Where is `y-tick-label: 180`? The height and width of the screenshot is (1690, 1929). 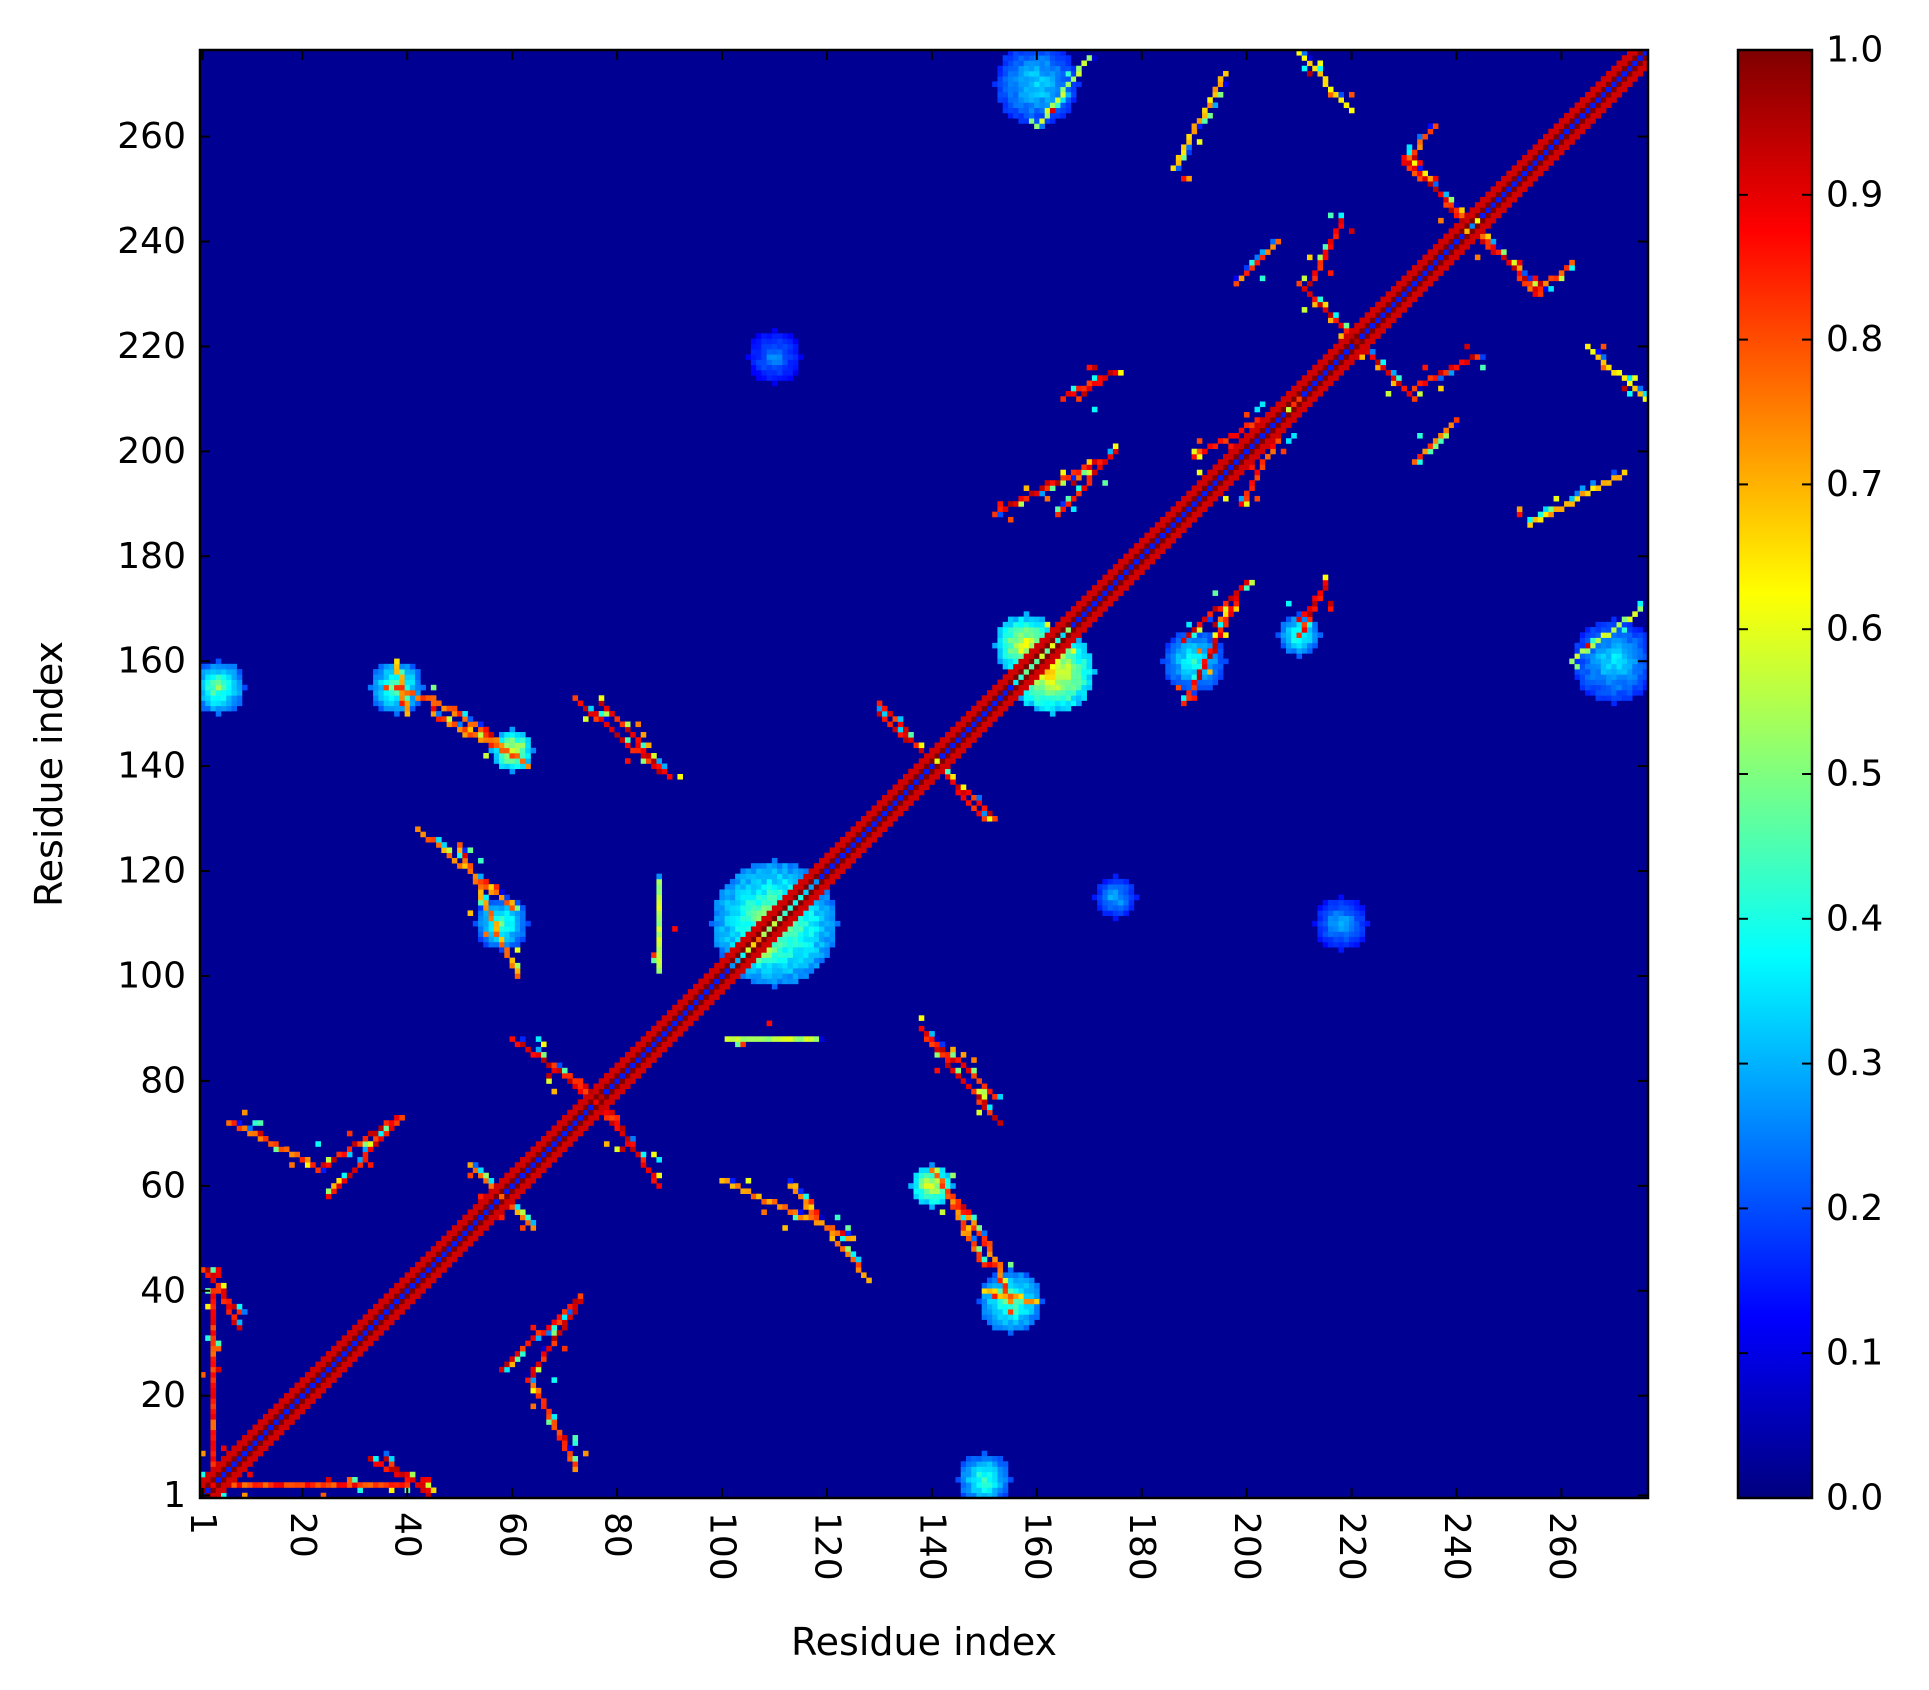 y-tick-label: 180 is located at coordinates (151, 556).